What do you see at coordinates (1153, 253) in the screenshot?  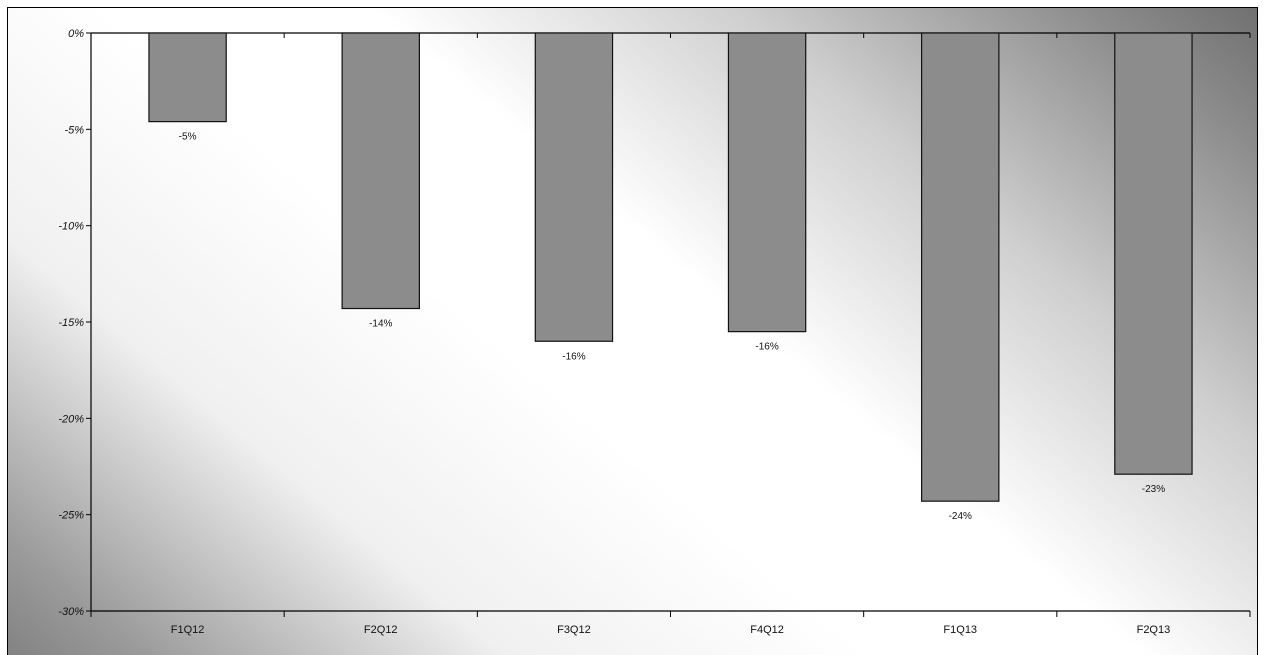 I see `bar-F2Q13` at bounding box center [1153, 253].